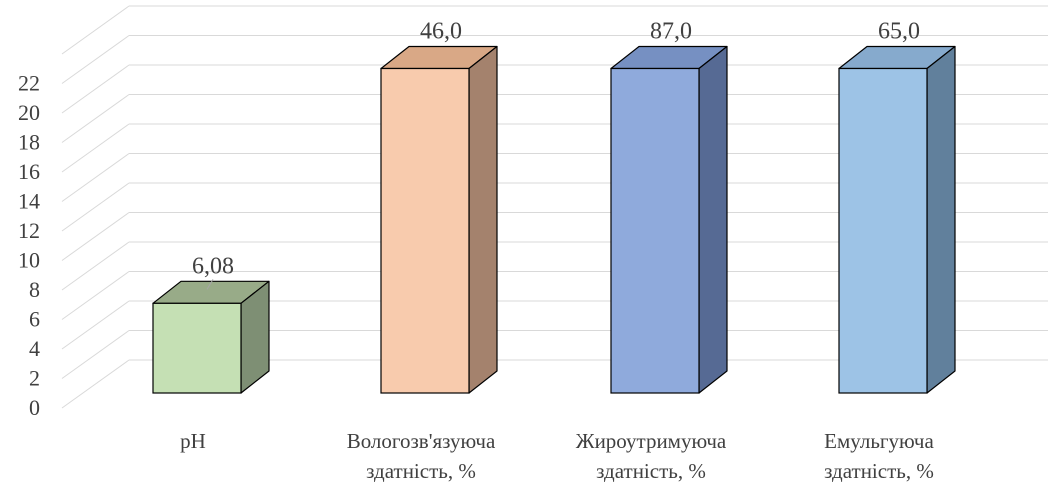 The image size is (1048, 489). Describe the element at coordinates (29, 112) in the screenshot. I see `y-tick-label: 20` at that location.